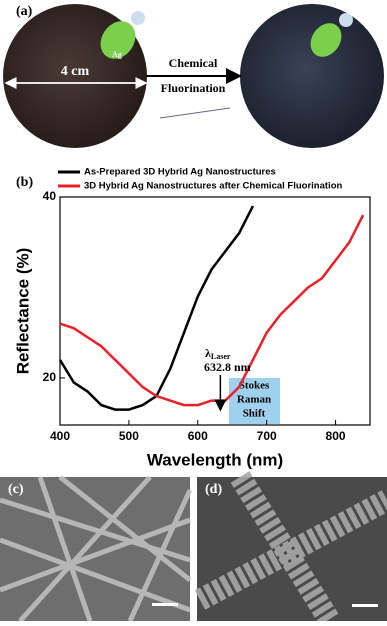  I want to click on raman-shift-label: Raman, so click(254, 400).